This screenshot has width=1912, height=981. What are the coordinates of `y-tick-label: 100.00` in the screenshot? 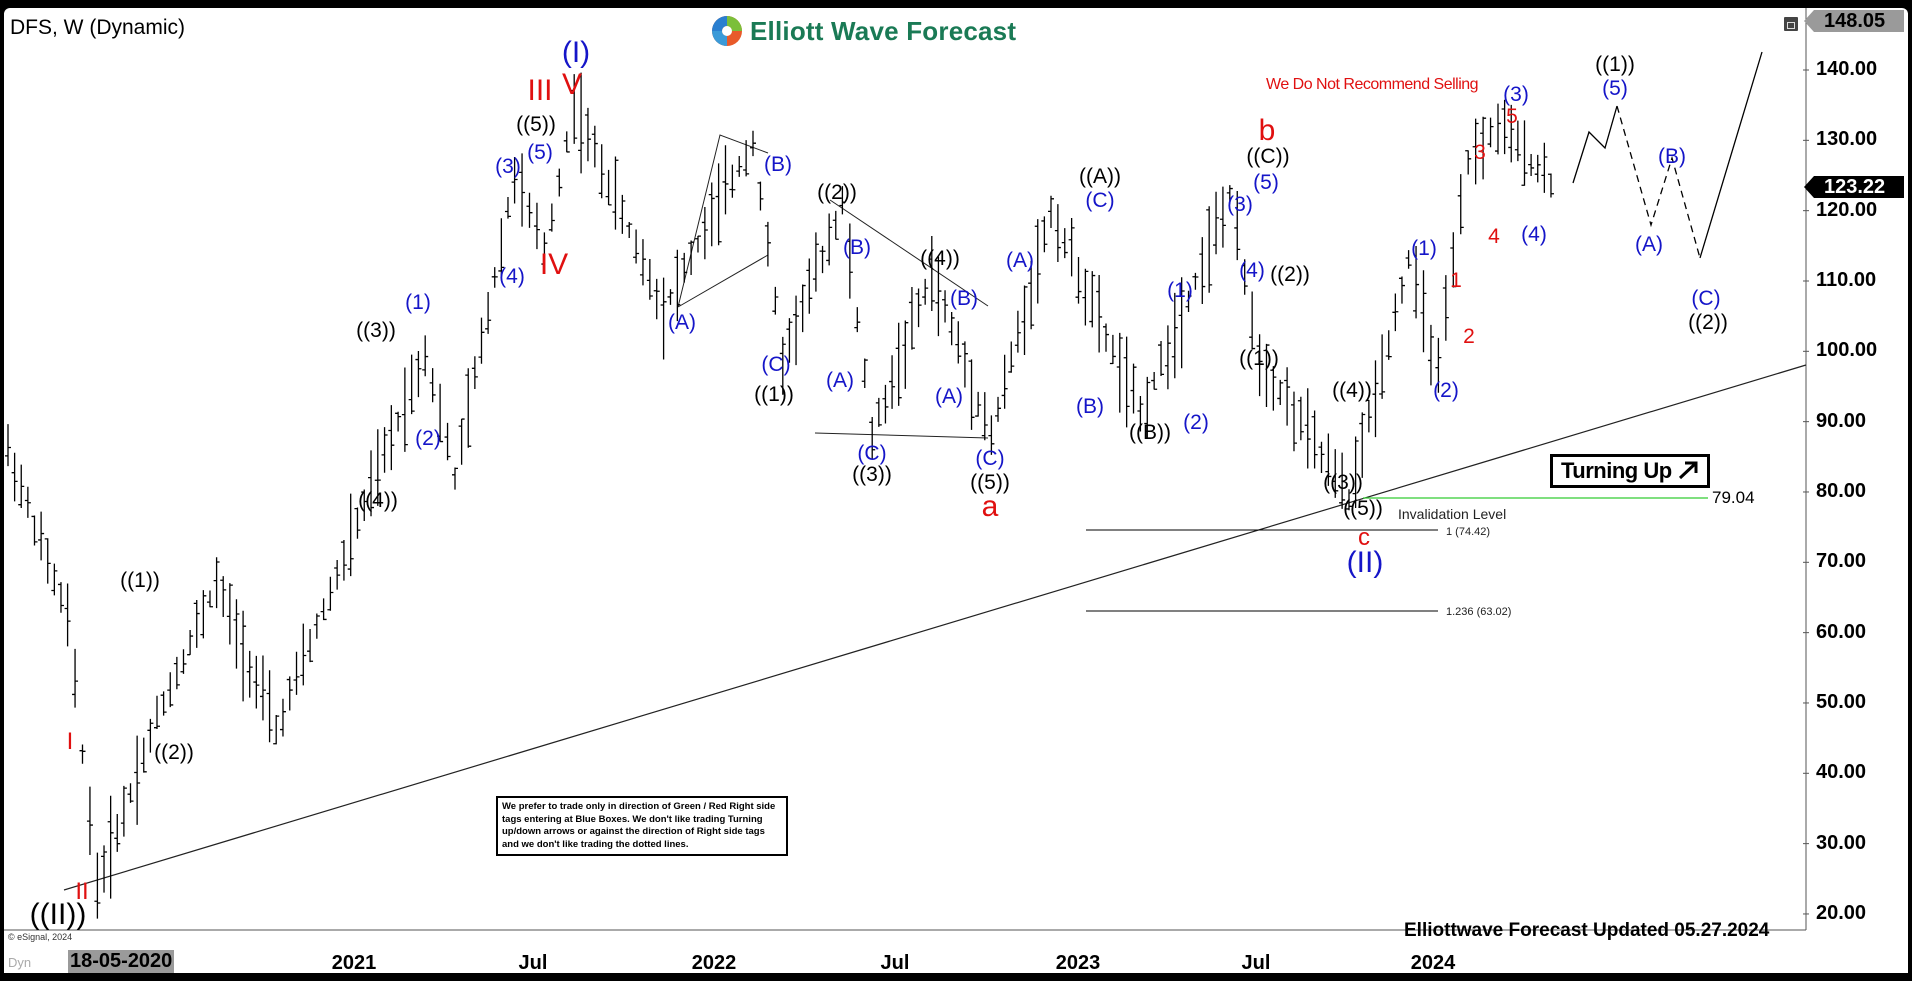 It's located at (1847, 350).